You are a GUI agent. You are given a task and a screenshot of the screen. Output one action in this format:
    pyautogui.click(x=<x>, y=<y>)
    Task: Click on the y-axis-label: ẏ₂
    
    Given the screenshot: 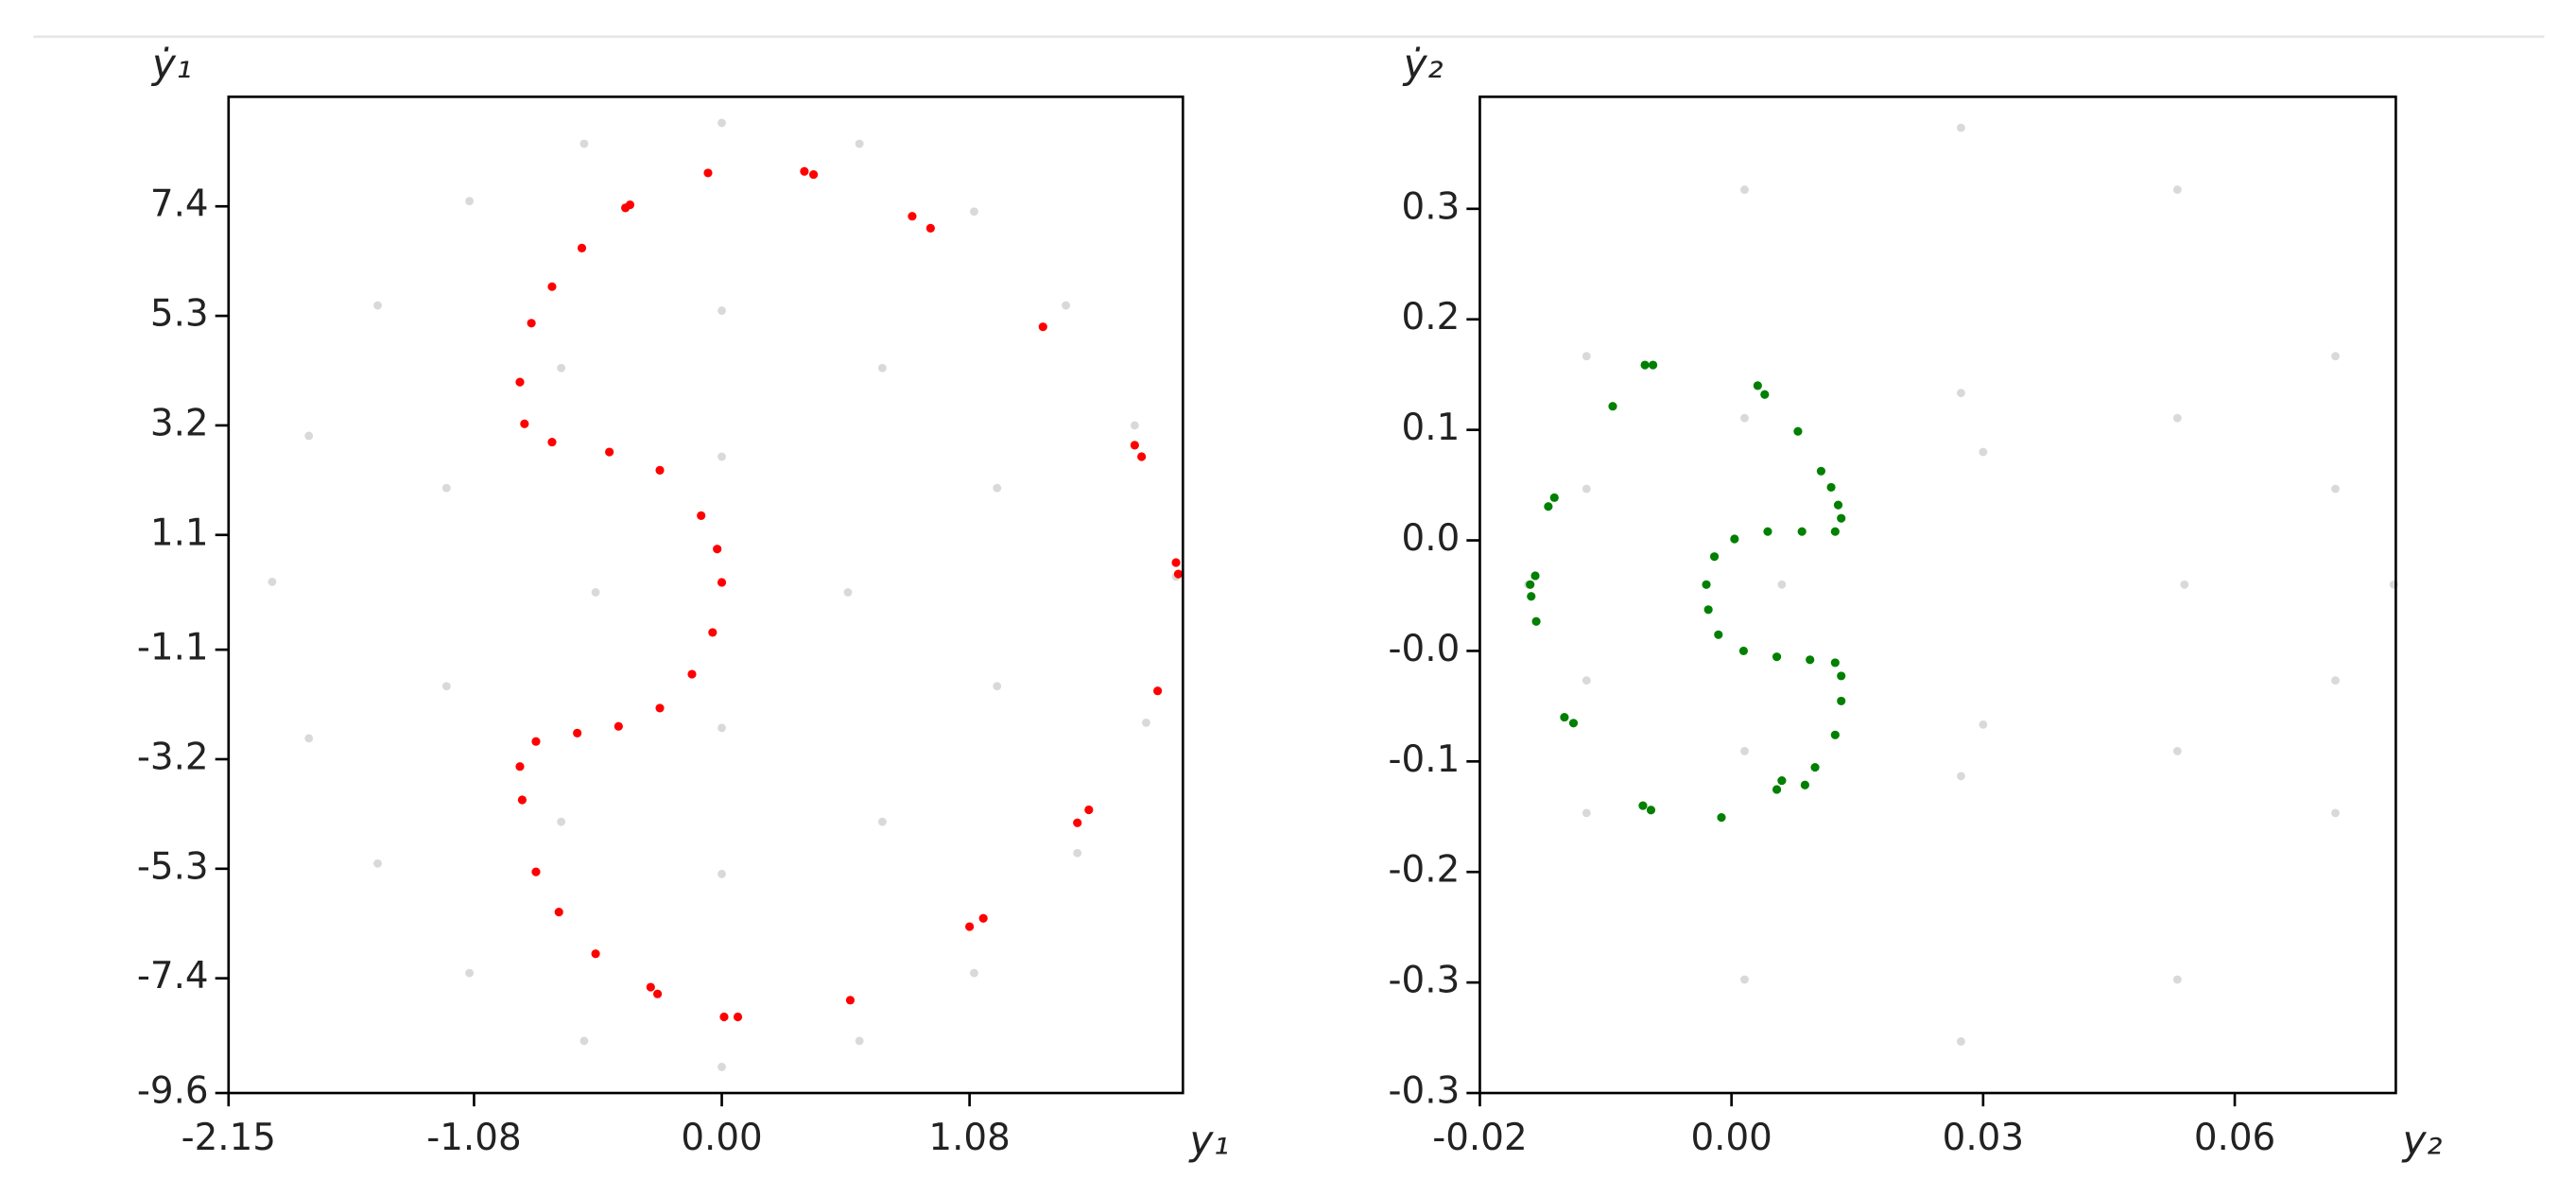 What is the action you would take?
    pyautogui.click(x=1423, y=64)
    